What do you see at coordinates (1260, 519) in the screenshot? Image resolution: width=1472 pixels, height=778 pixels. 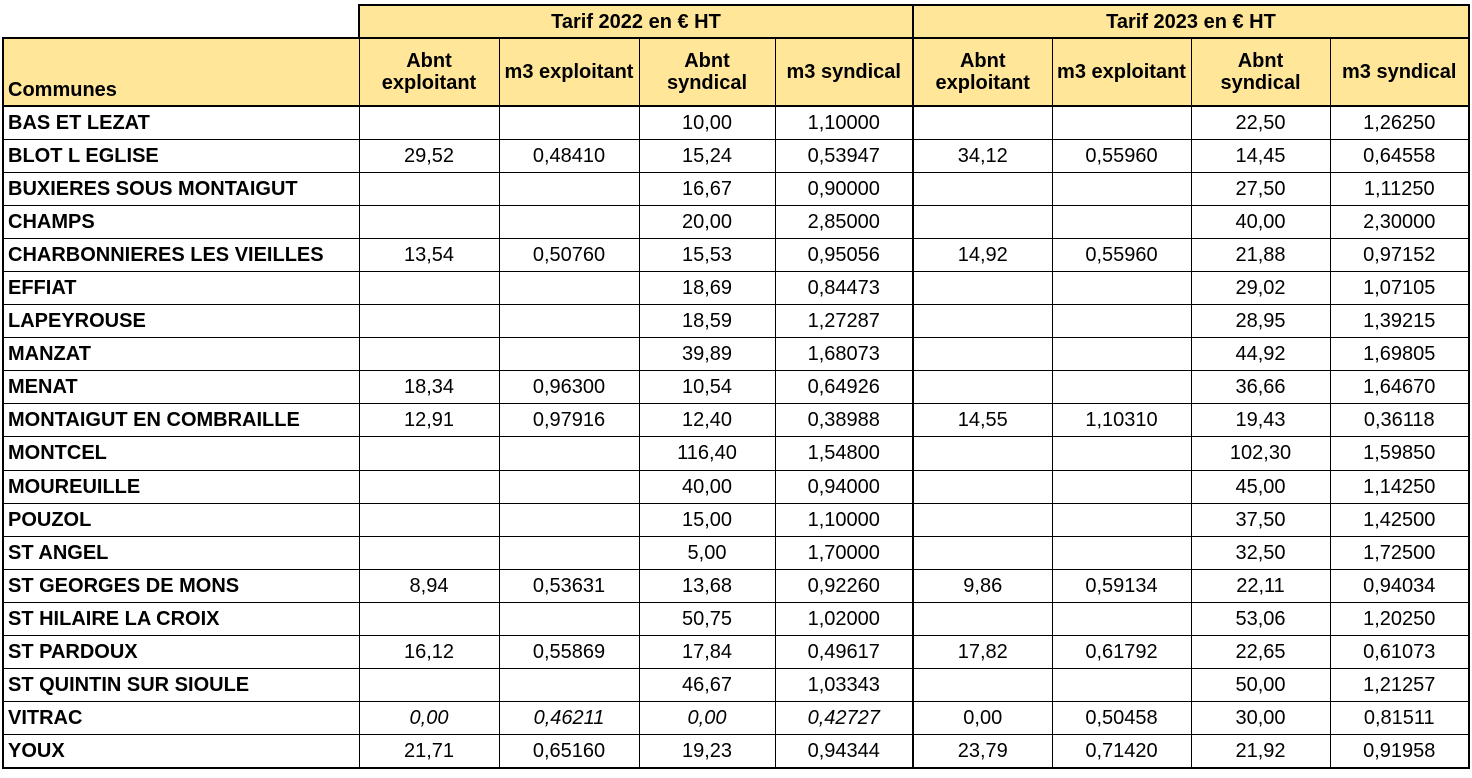 I see `value-cell: 37,50` at bounding box center [1260, 519].